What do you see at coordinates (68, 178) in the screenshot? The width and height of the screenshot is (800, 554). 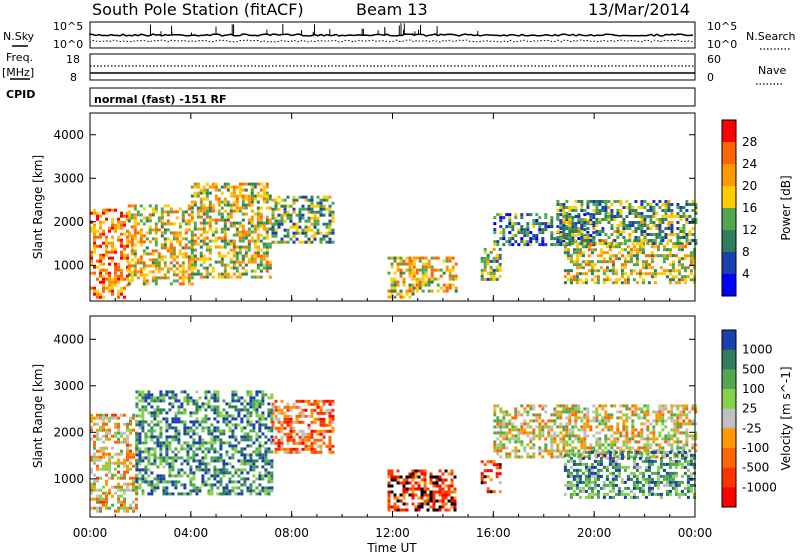 I see `y-tick-label: 3000` at bounding box center [68, 178].